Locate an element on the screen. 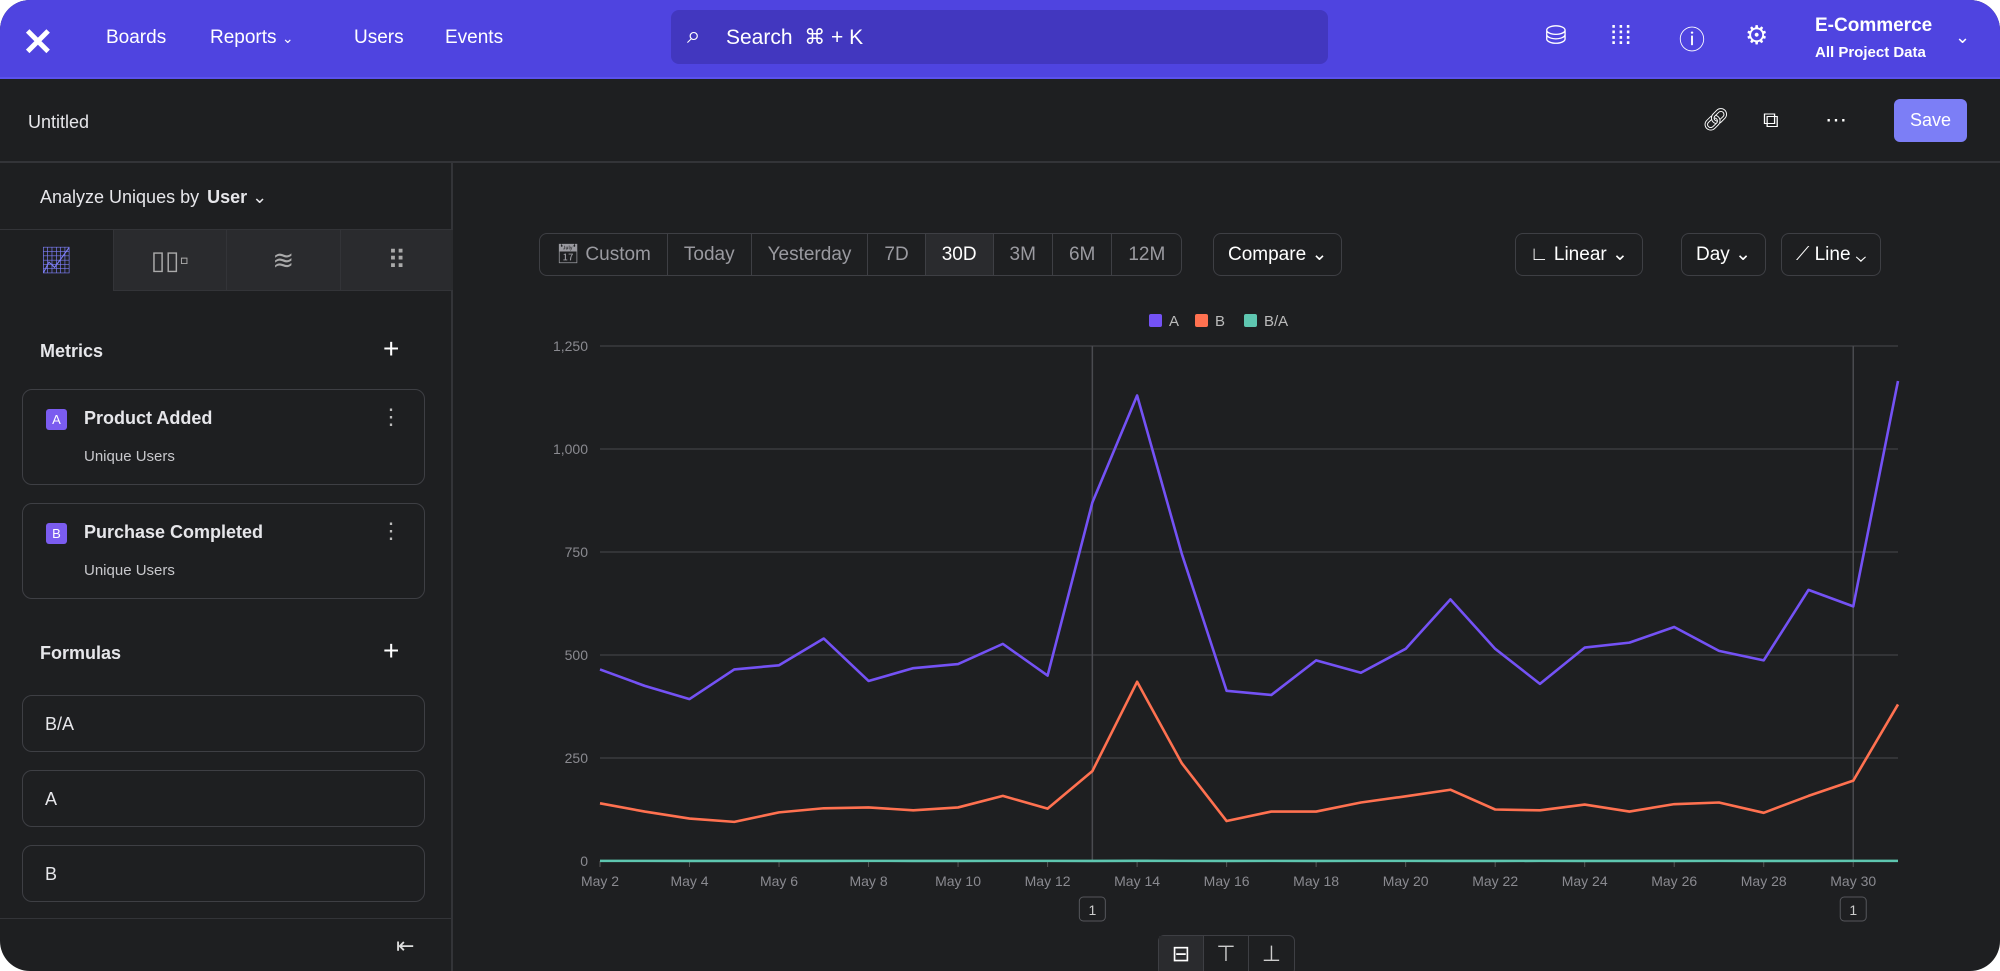 This screenshot has width=2000, height=971. metrics-title: Metrics is located at coordinates (72, 351).